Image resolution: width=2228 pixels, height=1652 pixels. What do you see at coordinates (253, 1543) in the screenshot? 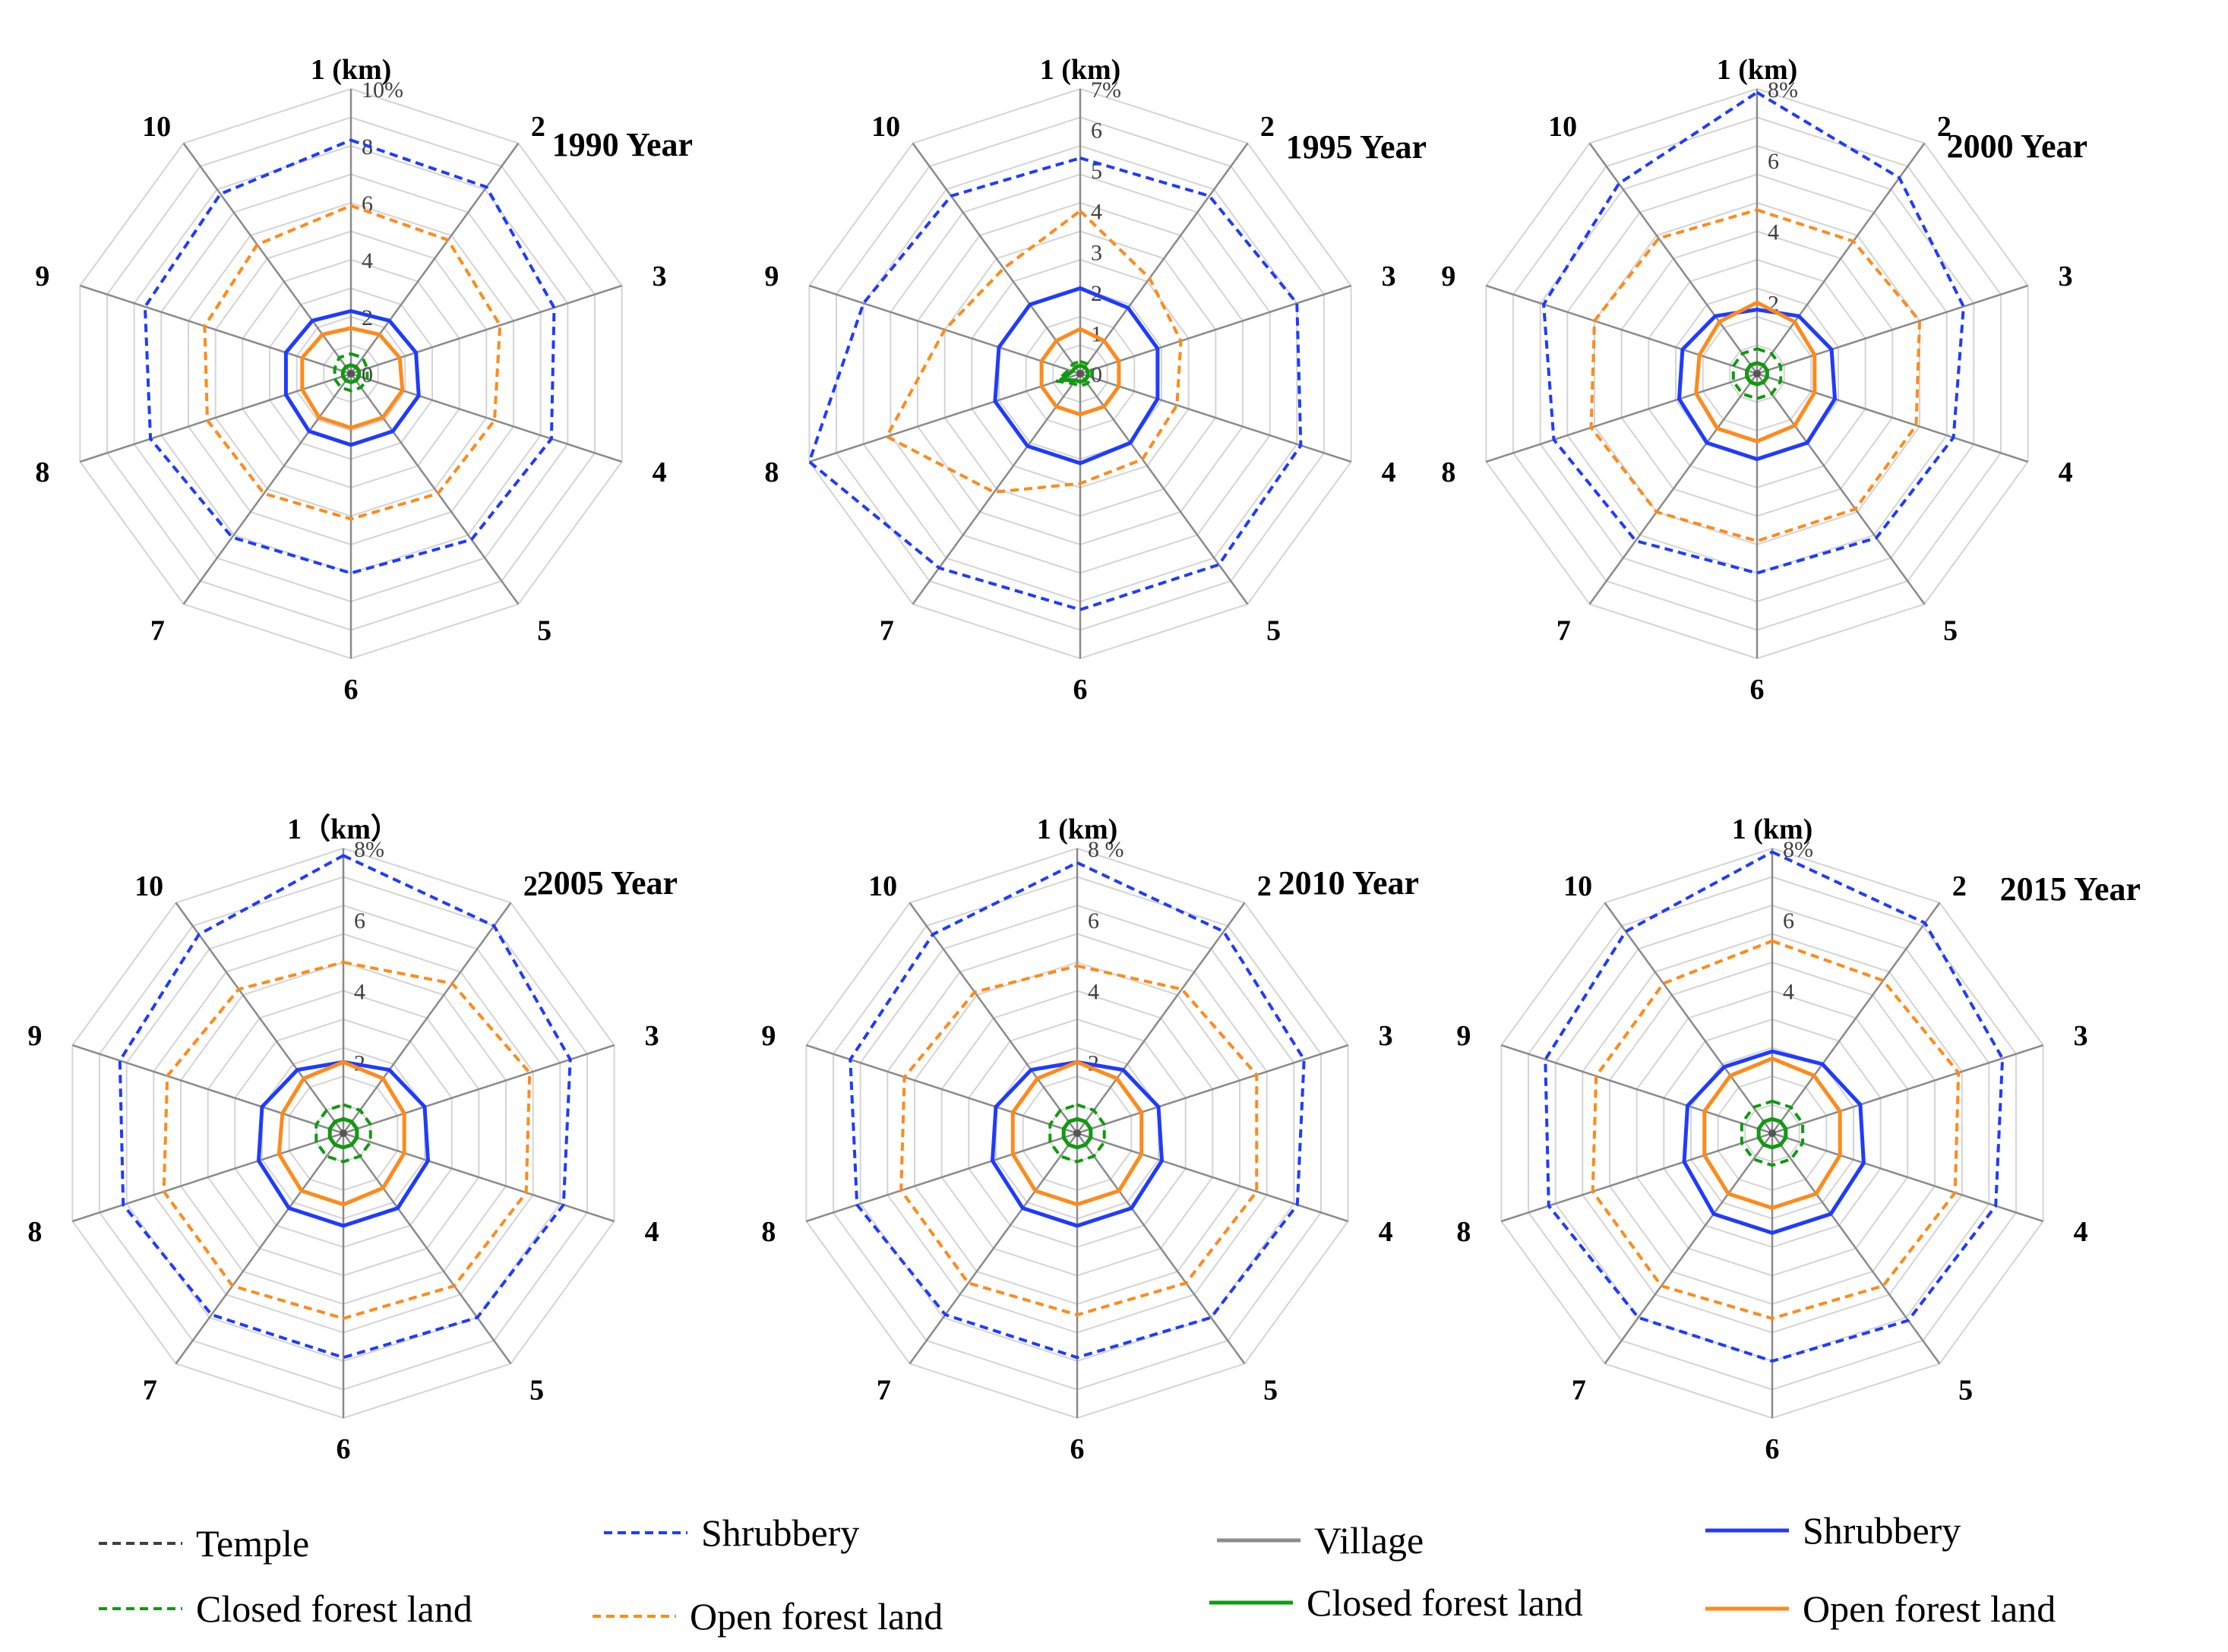
I see `legend-label: Temple` at bounding box center [253, 1543].